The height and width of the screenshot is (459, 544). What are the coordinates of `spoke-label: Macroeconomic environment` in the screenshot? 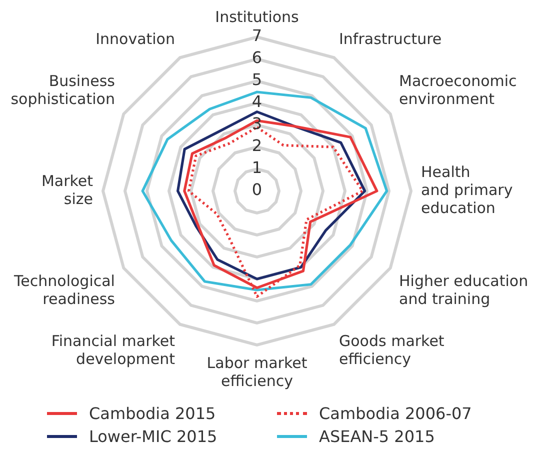 It's located at (458, 90).